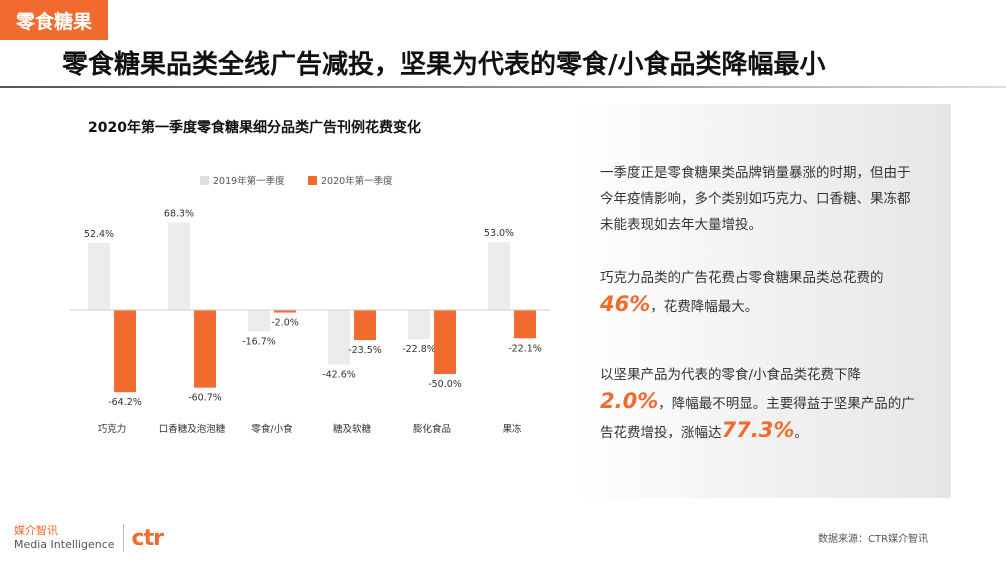  Describe the element at coordinates (499, 233) in the screenshot. I see `data-label-s0-5: 53.0%` at that location.